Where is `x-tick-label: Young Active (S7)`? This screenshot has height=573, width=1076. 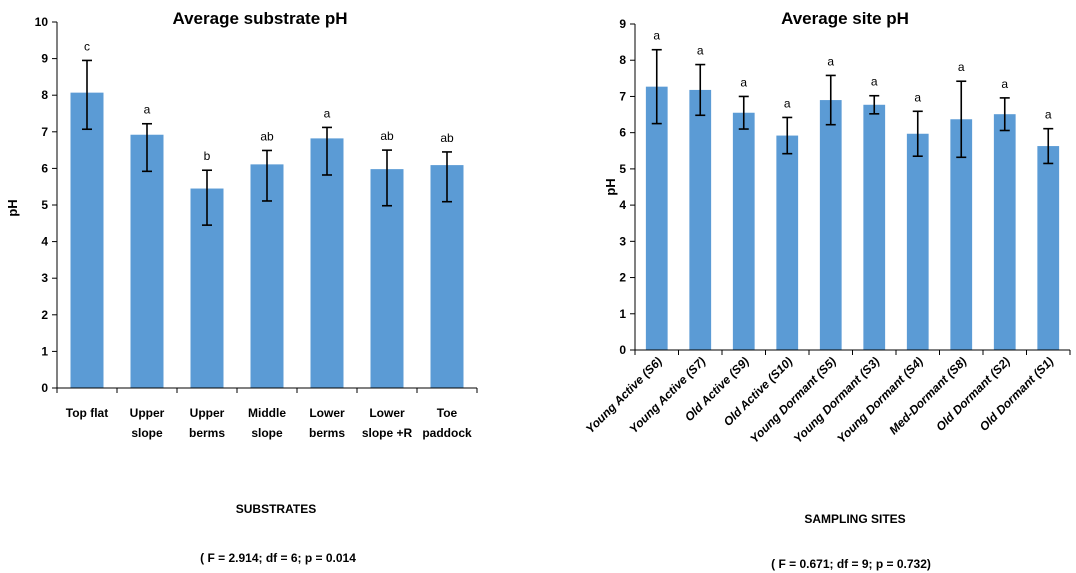 x-tick-label: Young Active (S7) is located at coordinates (667, 395).